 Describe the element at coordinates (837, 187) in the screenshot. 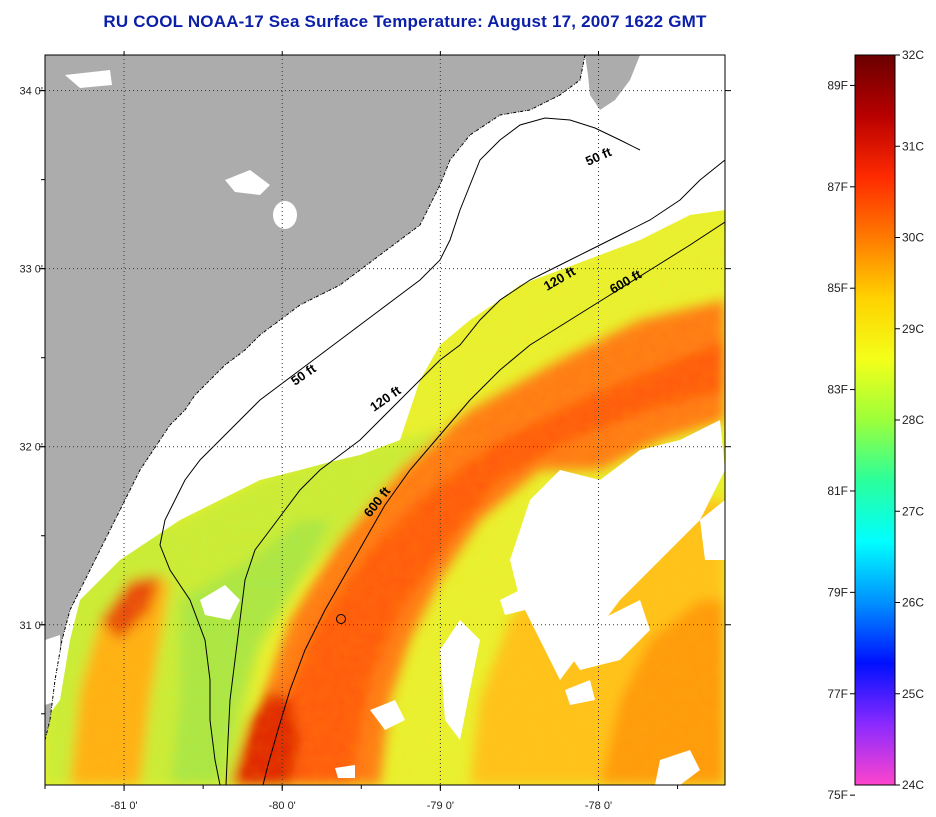

I see `colorbar-label-fahrenheit: 87F` at that location.